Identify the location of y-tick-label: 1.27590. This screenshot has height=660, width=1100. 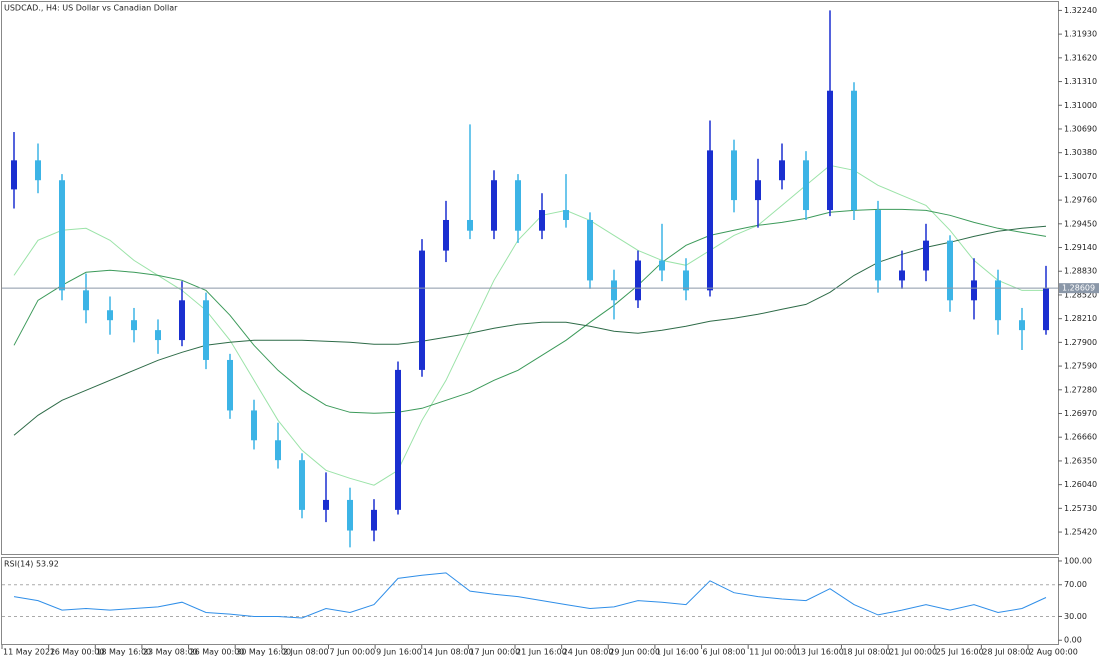
(1080, 366).